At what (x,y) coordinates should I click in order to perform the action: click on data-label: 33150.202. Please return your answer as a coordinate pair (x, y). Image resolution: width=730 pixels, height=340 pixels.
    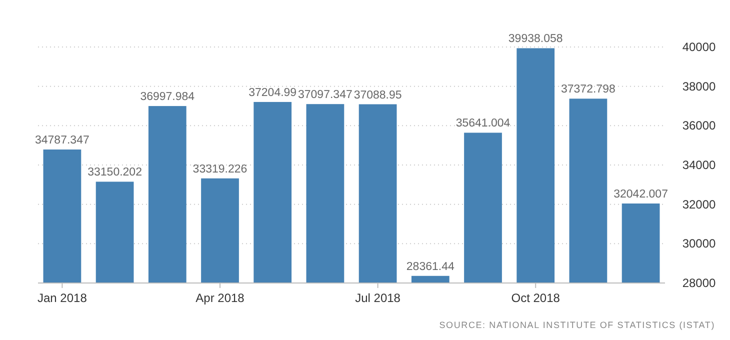
    Looking at the image, I should click on (115, 172).